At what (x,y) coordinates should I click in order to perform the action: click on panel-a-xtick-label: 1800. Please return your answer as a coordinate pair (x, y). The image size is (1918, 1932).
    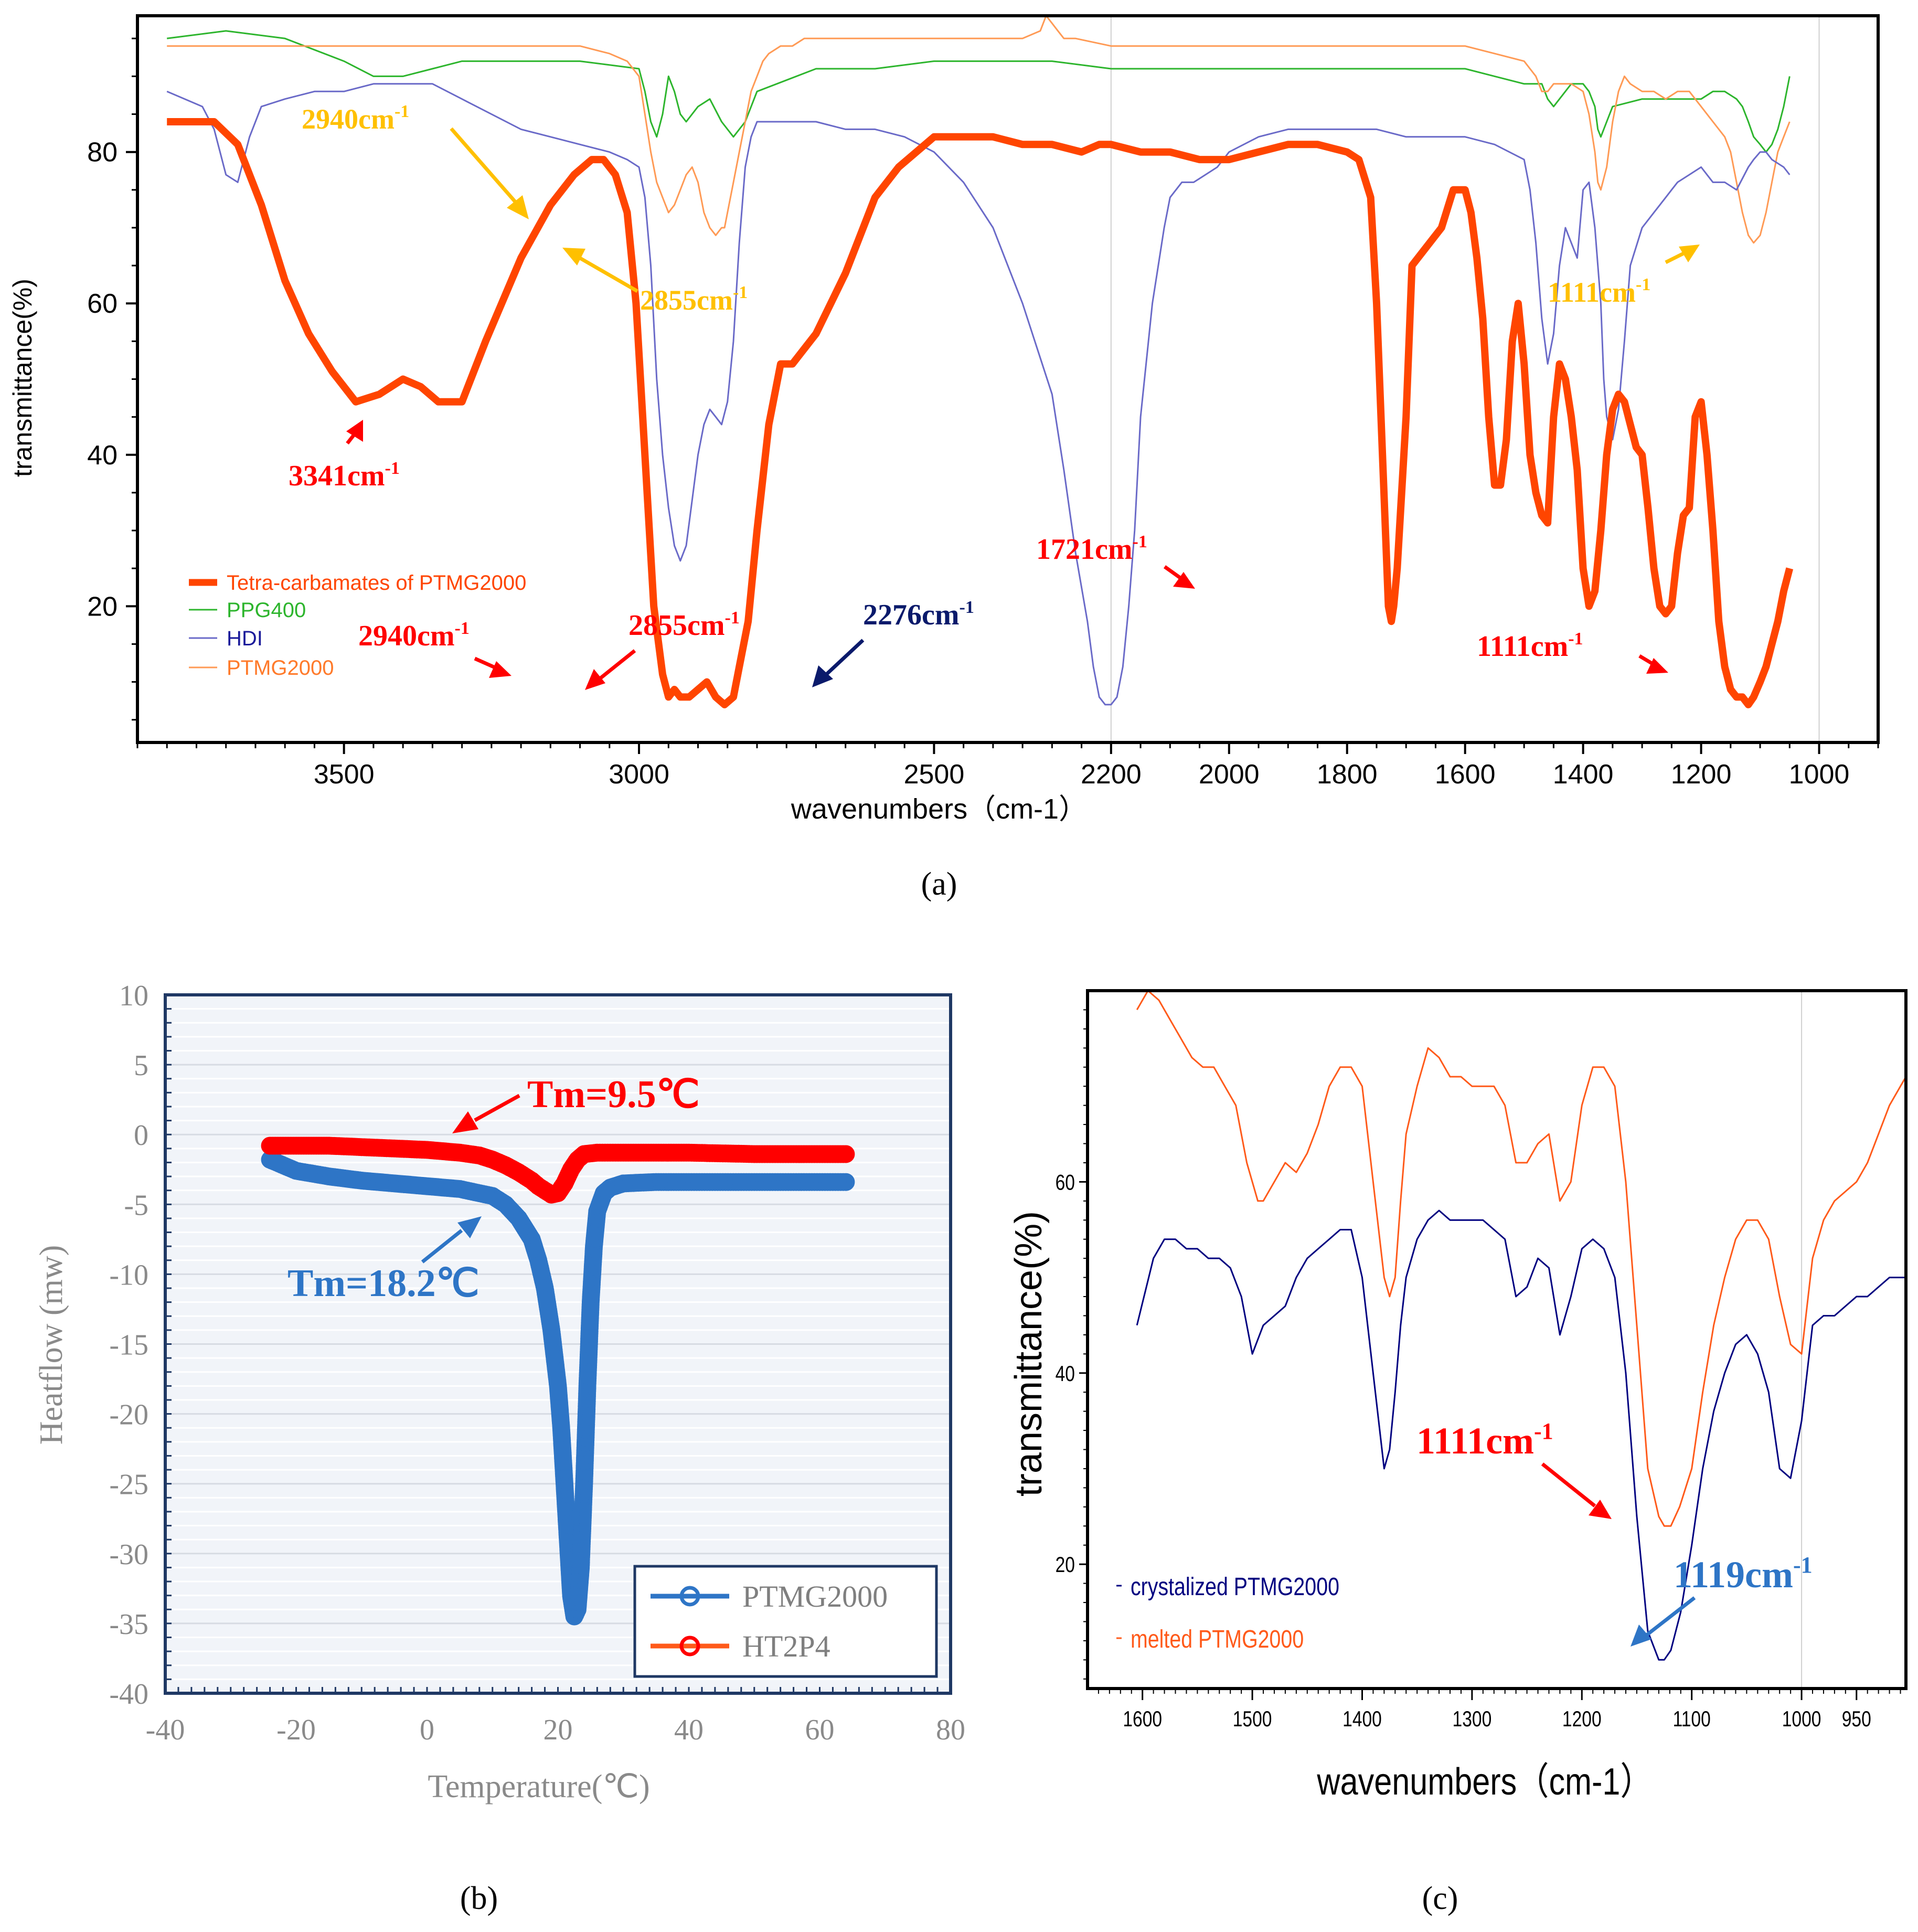
    Looking at the image, I should click on (1347, 775).